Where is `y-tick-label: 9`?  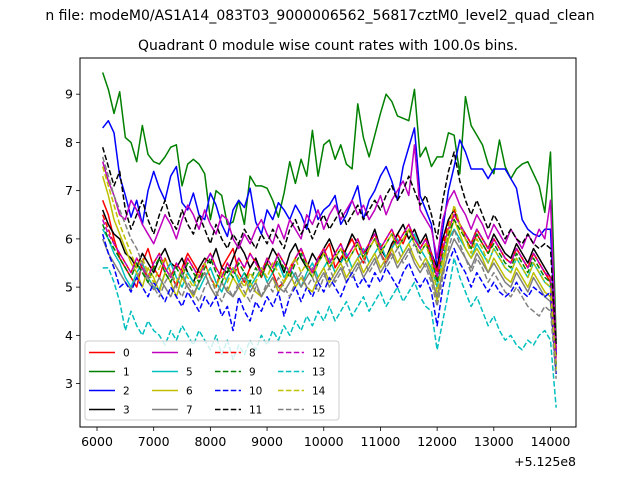 y-tick-label: 9 is located at coordinates (69, 94).